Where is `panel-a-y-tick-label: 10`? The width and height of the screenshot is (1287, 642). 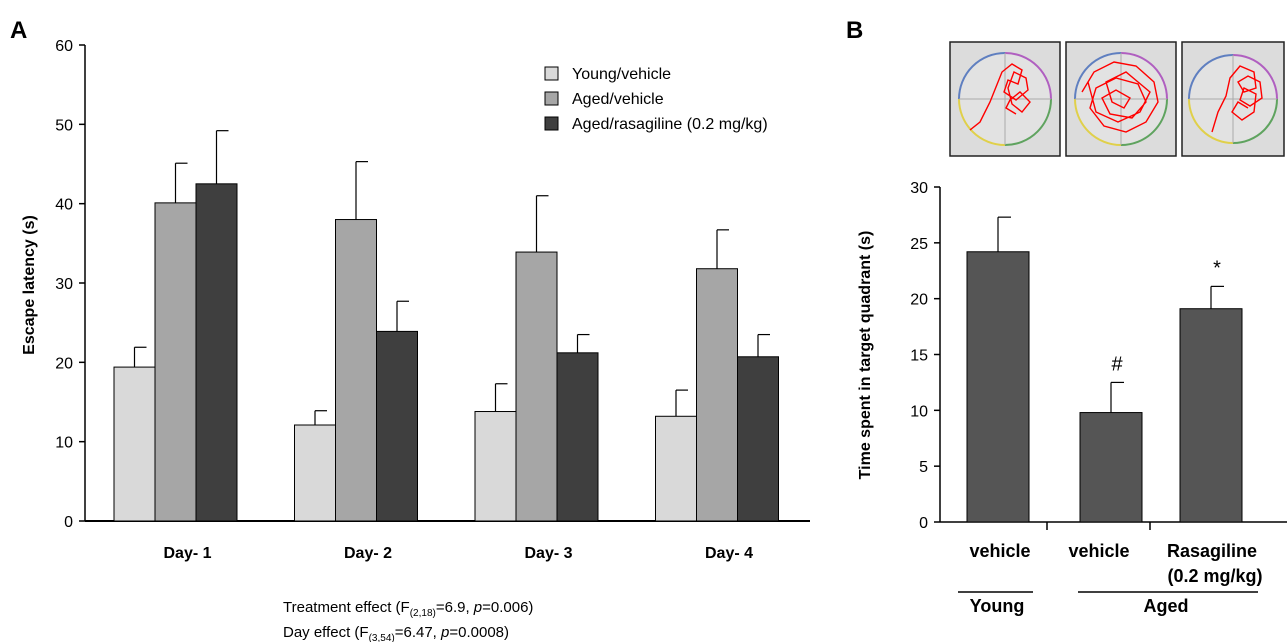
panel-a-y-tick-label: 10 is located at coordinates (64, 443).